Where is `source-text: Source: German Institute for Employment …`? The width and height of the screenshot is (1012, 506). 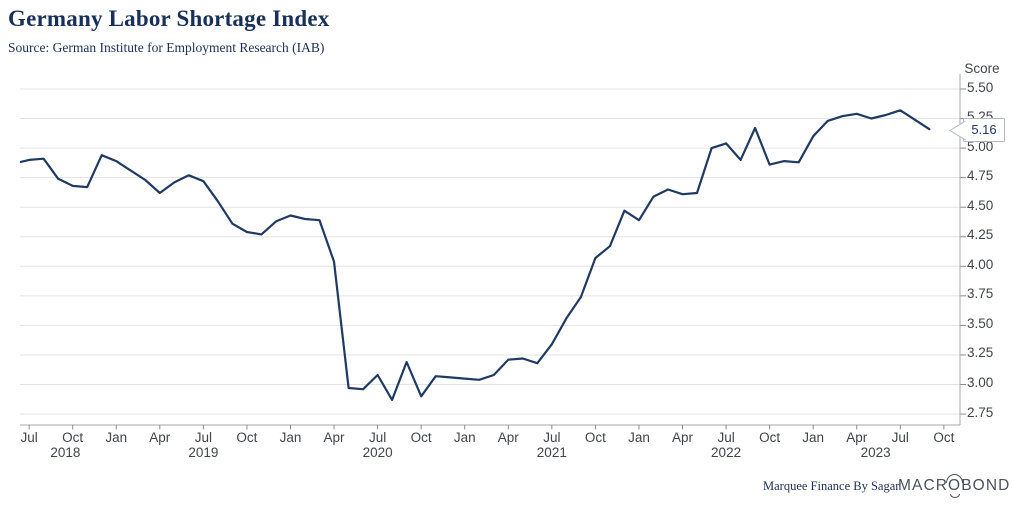 source-text: Source: German Institute for Employment … is located at coordinates (166, 47).